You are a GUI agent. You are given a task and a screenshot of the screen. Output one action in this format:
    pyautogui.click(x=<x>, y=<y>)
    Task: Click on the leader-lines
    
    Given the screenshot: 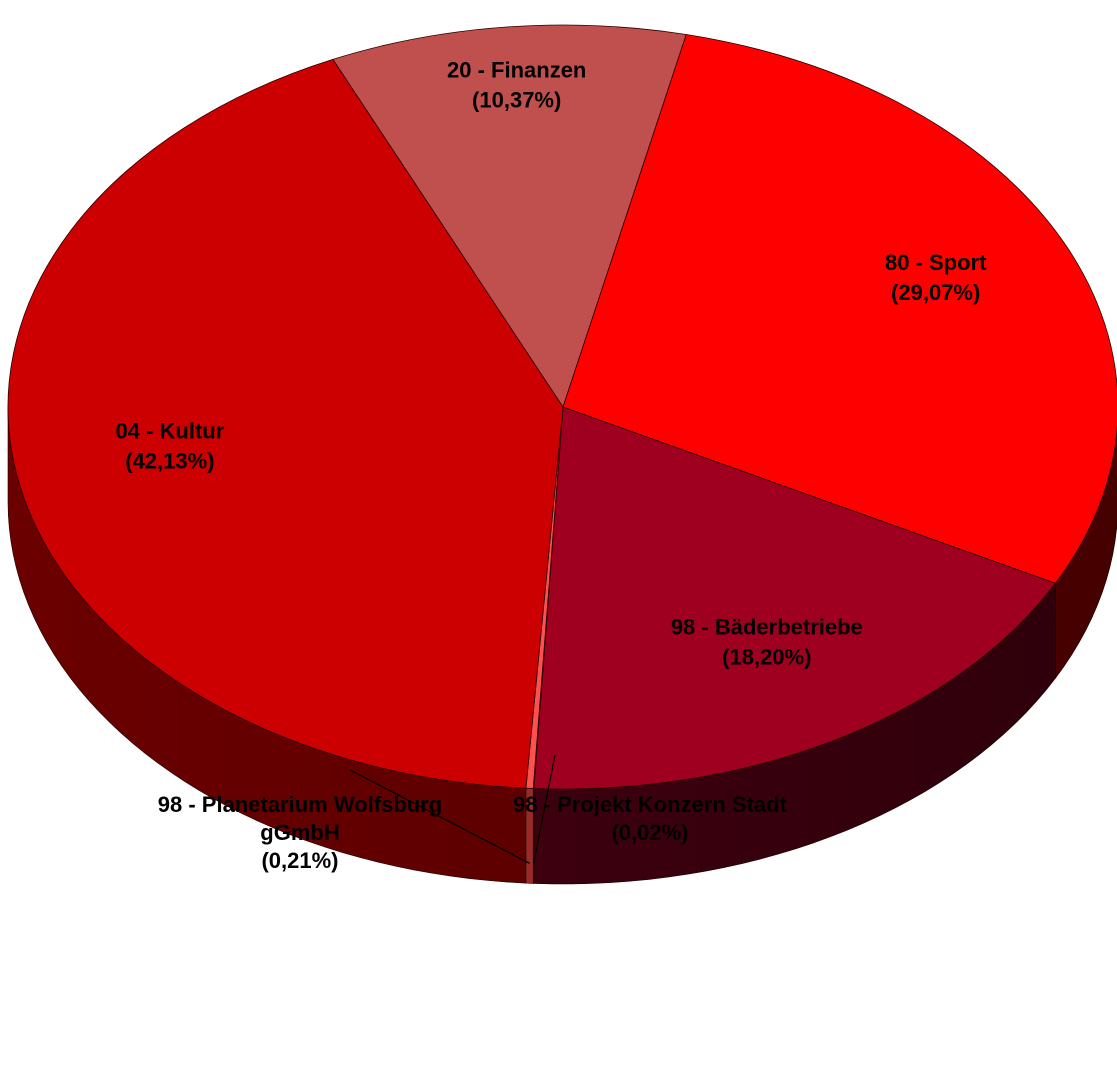 What is the action you would take?
    pyautogui.click(x=452, y=809)
    